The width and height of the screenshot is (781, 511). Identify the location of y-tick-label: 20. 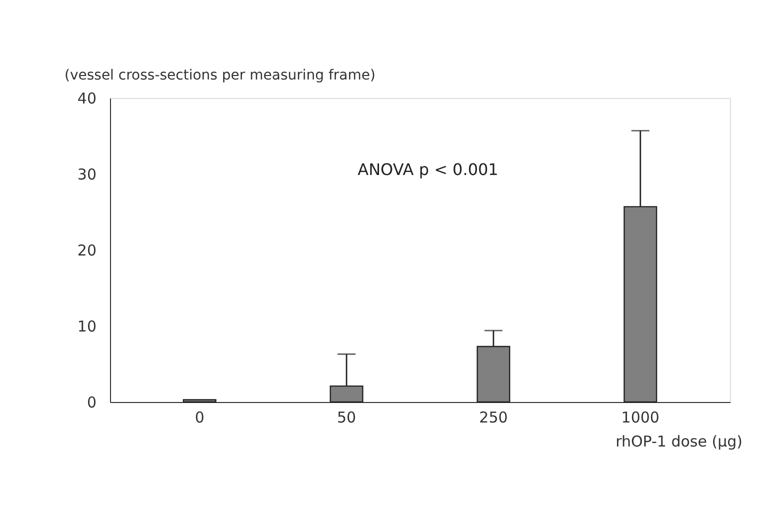
(86, 251).